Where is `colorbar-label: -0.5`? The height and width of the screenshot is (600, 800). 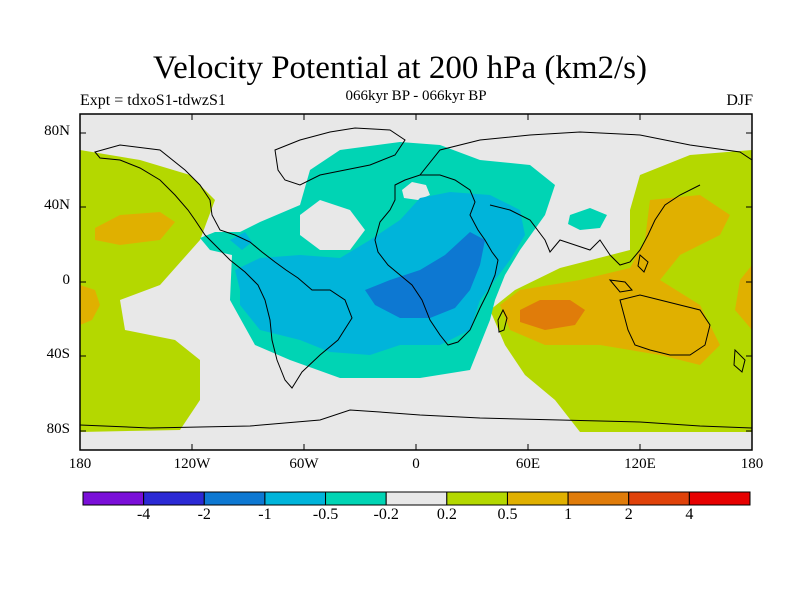
colorbar-label: -0.5 is located at coordinates (325, 514).